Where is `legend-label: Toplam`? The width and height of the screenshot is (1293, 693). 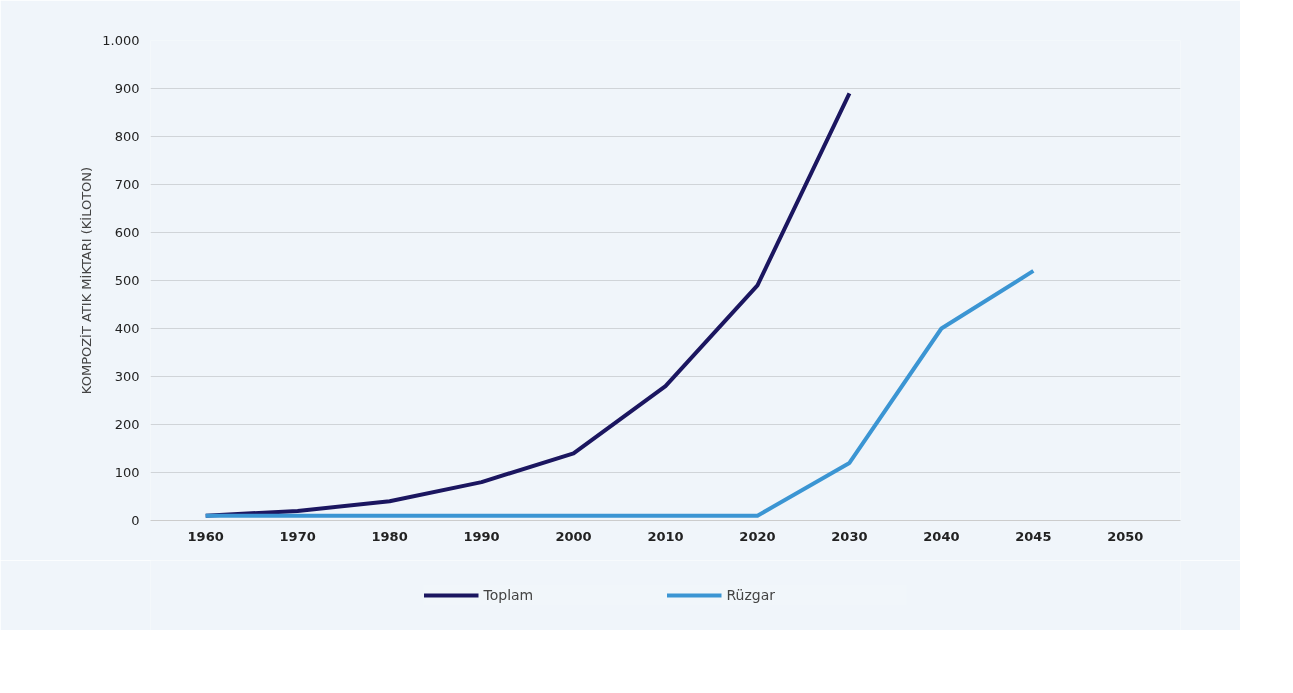
legend-label: Toplam is located at coordinates (509, 595).